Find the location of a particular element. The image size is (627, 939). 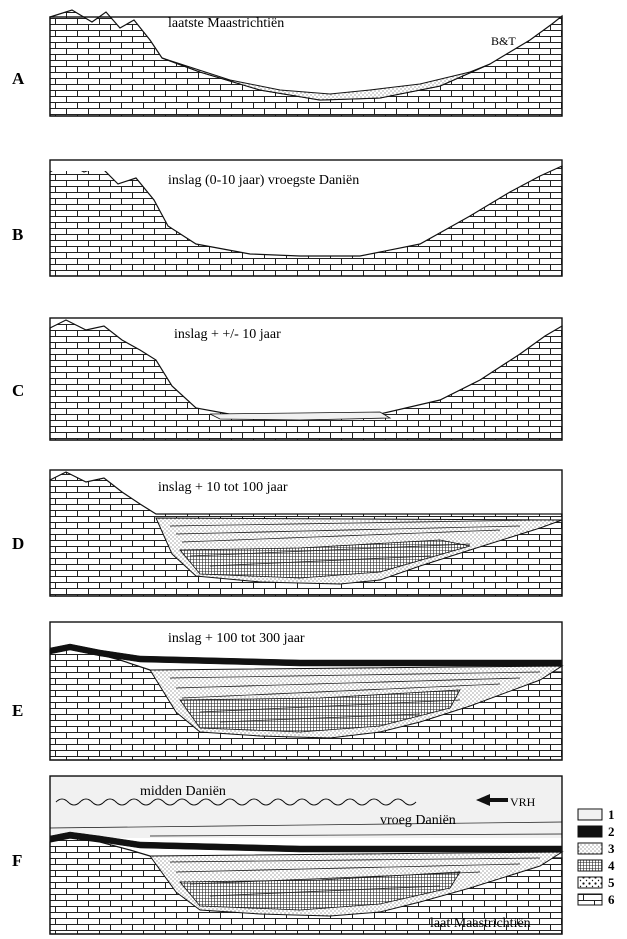

label-vrh: VRH is located at coordinates (523, 802).